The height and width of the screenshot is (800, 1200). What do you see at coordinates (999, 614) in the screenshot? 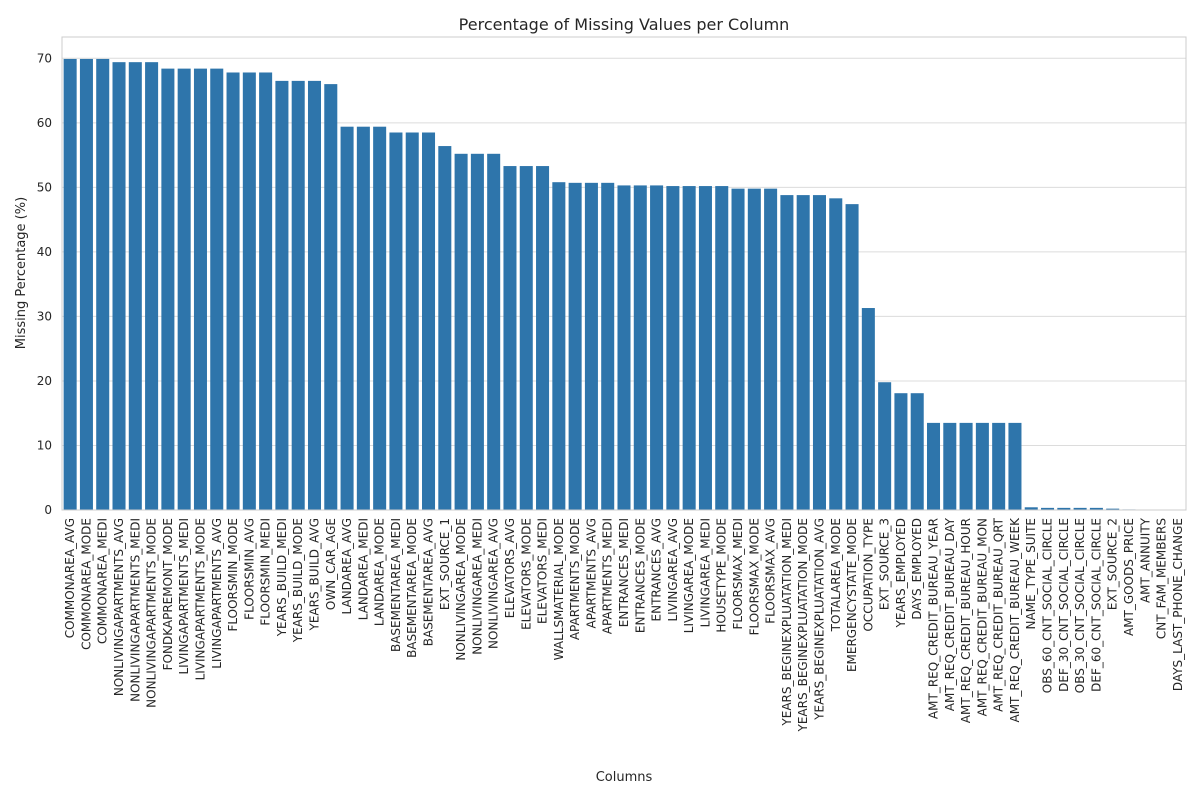
I see `x-tick-label: AMT_REQ_CREDIT_BUREAU_QRT` at bounding box center [999, 614].